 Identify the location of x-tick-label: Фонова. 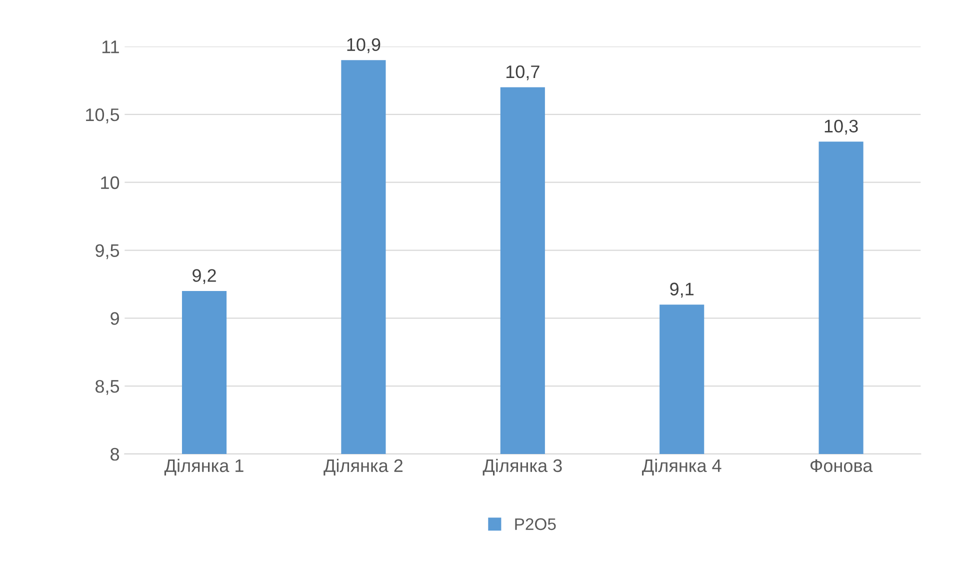
(841, 465).